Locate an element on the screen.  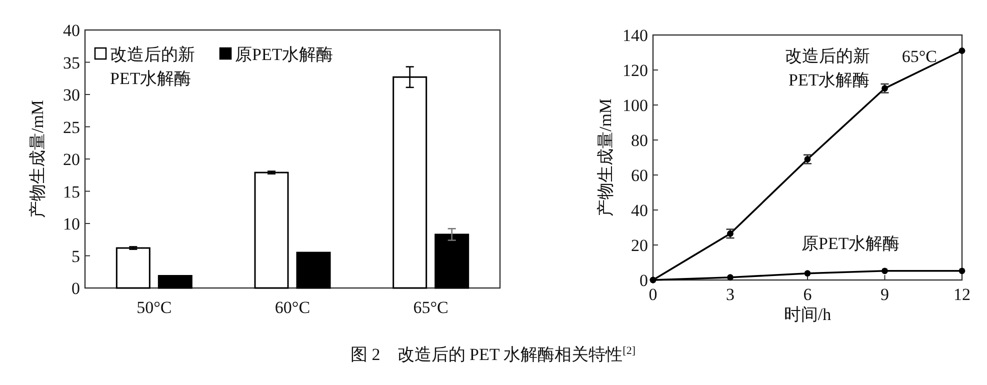
x-tick-label: 60°C is located at coordinates (292, 307).